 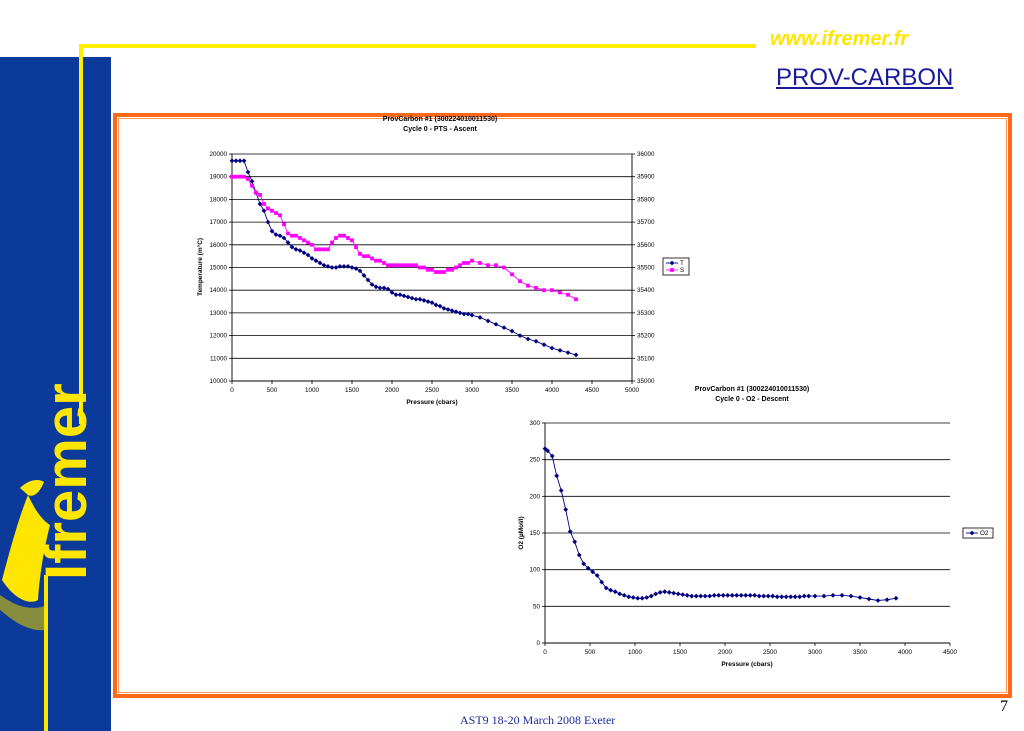 What do you see at coordinates (534, 423) in the screenshot?
I see `y-tick-label: 300` at bounding box center [534, 423].